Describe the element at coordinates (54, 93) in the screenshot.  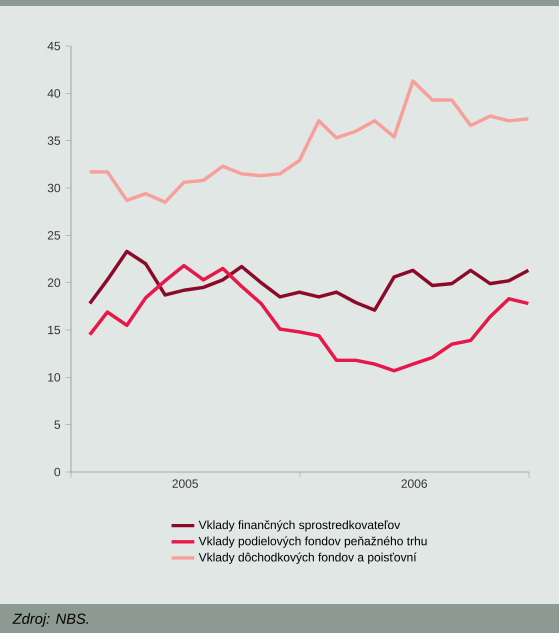
I see `y-tick-label: 40` at that location.